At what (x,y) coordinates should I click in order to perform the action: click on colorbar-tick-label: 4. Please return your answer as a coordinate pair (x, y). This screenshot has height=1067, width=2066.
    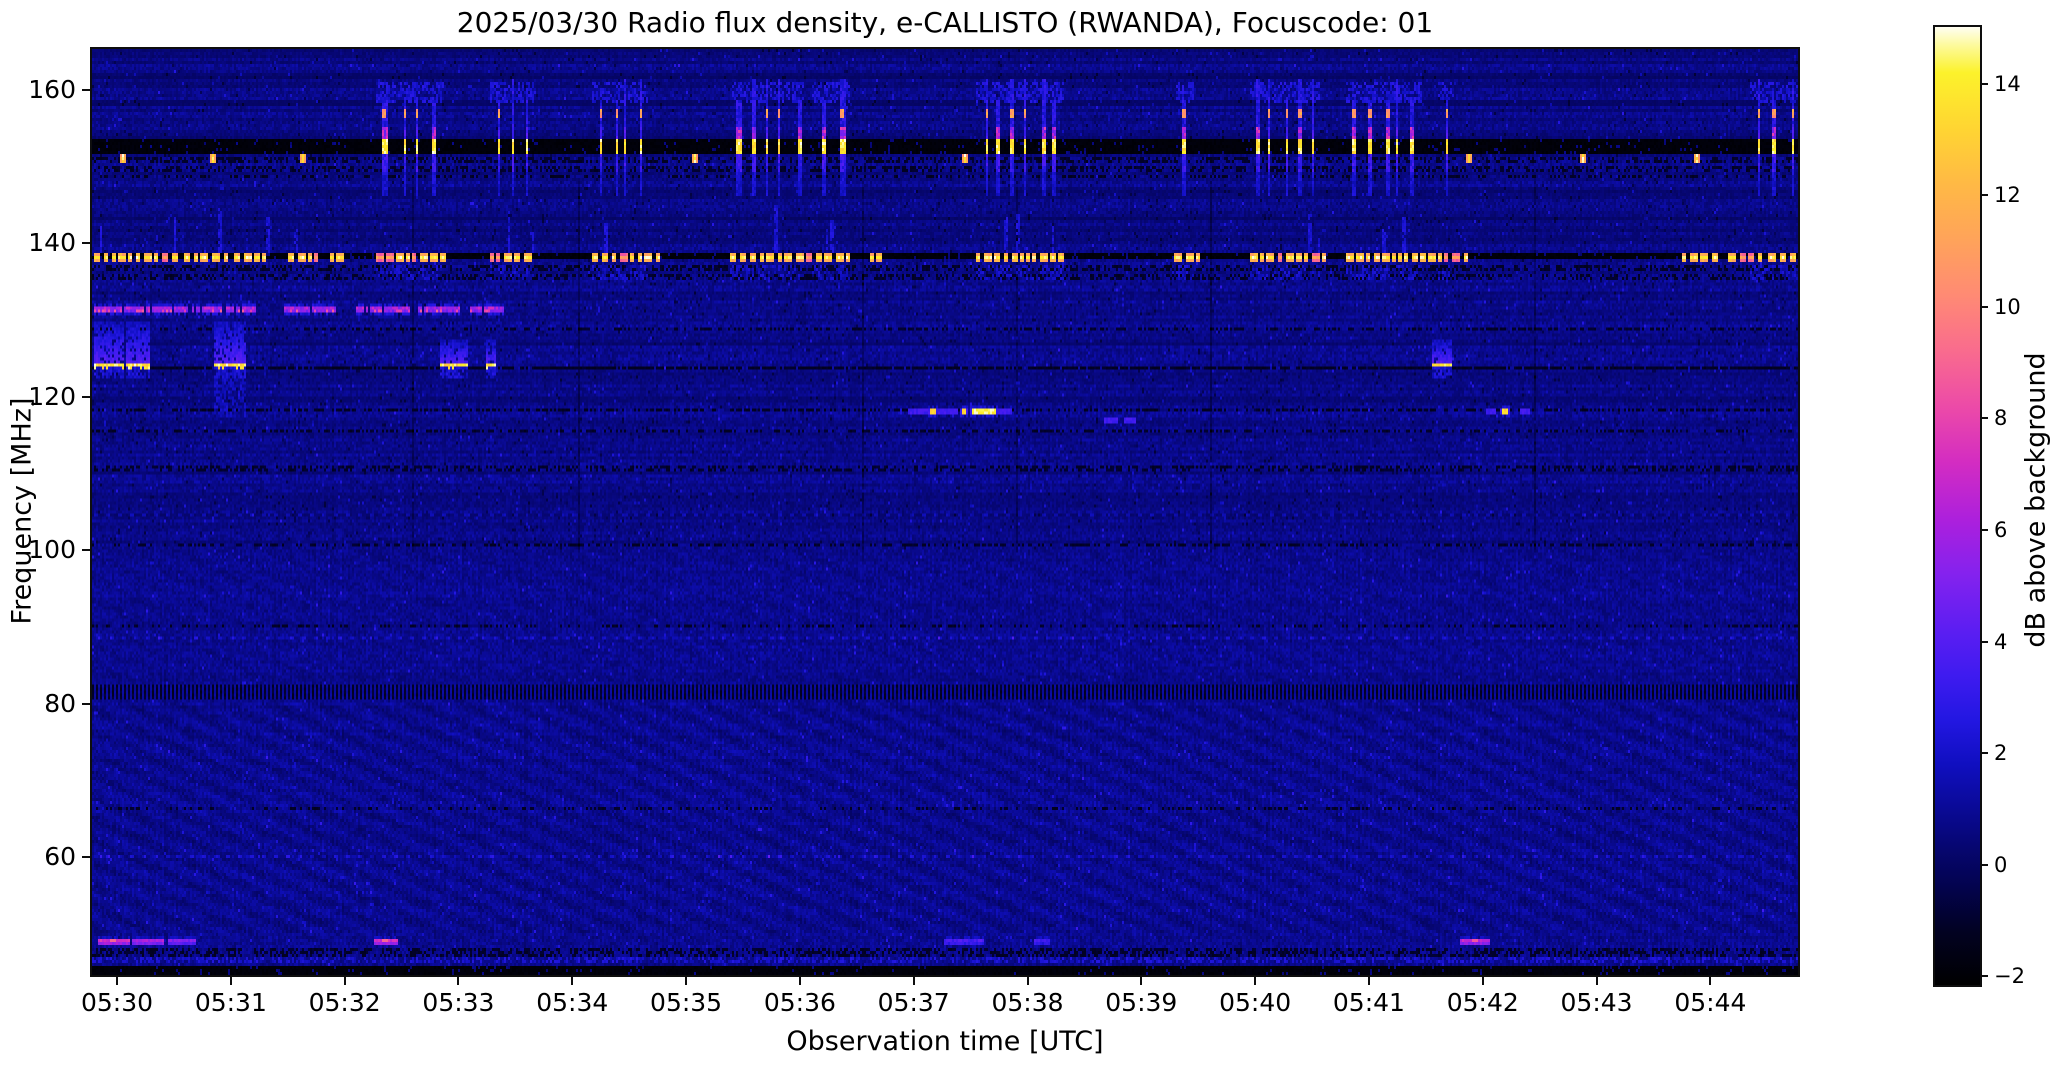
    Looking at the image, I should click on (2001, 641).